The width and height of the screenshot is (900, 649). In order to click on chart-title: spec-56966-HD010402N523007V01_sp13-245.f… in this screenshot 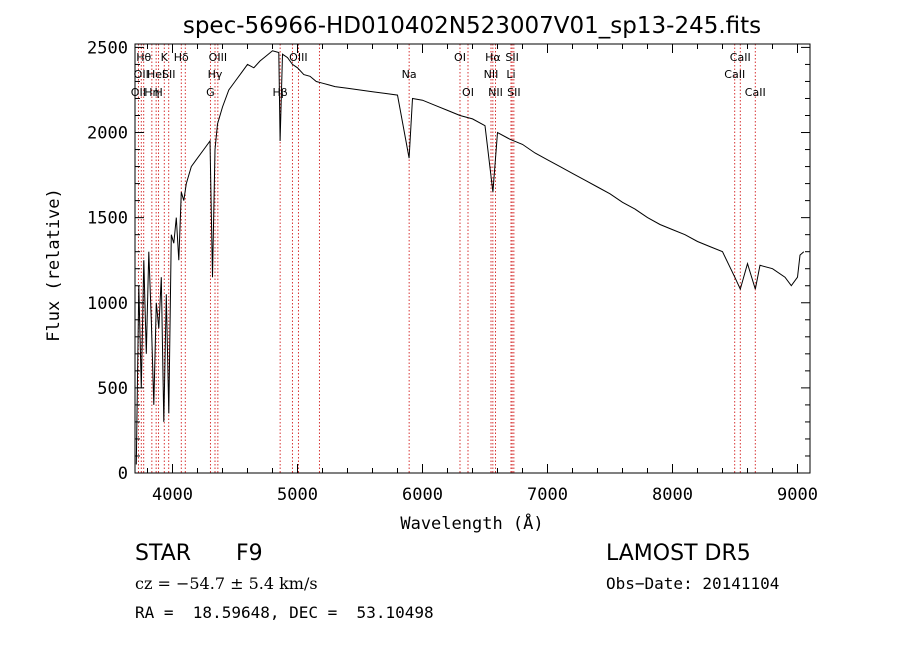, I will do `click(472, 26)`.